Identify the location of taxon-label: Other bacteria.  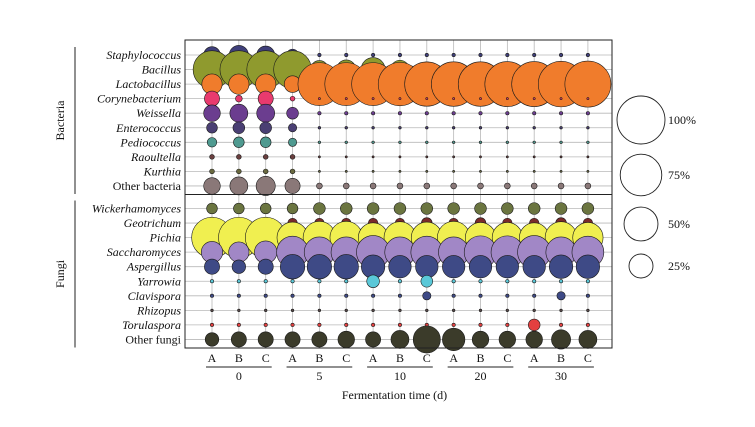
(147, 186).